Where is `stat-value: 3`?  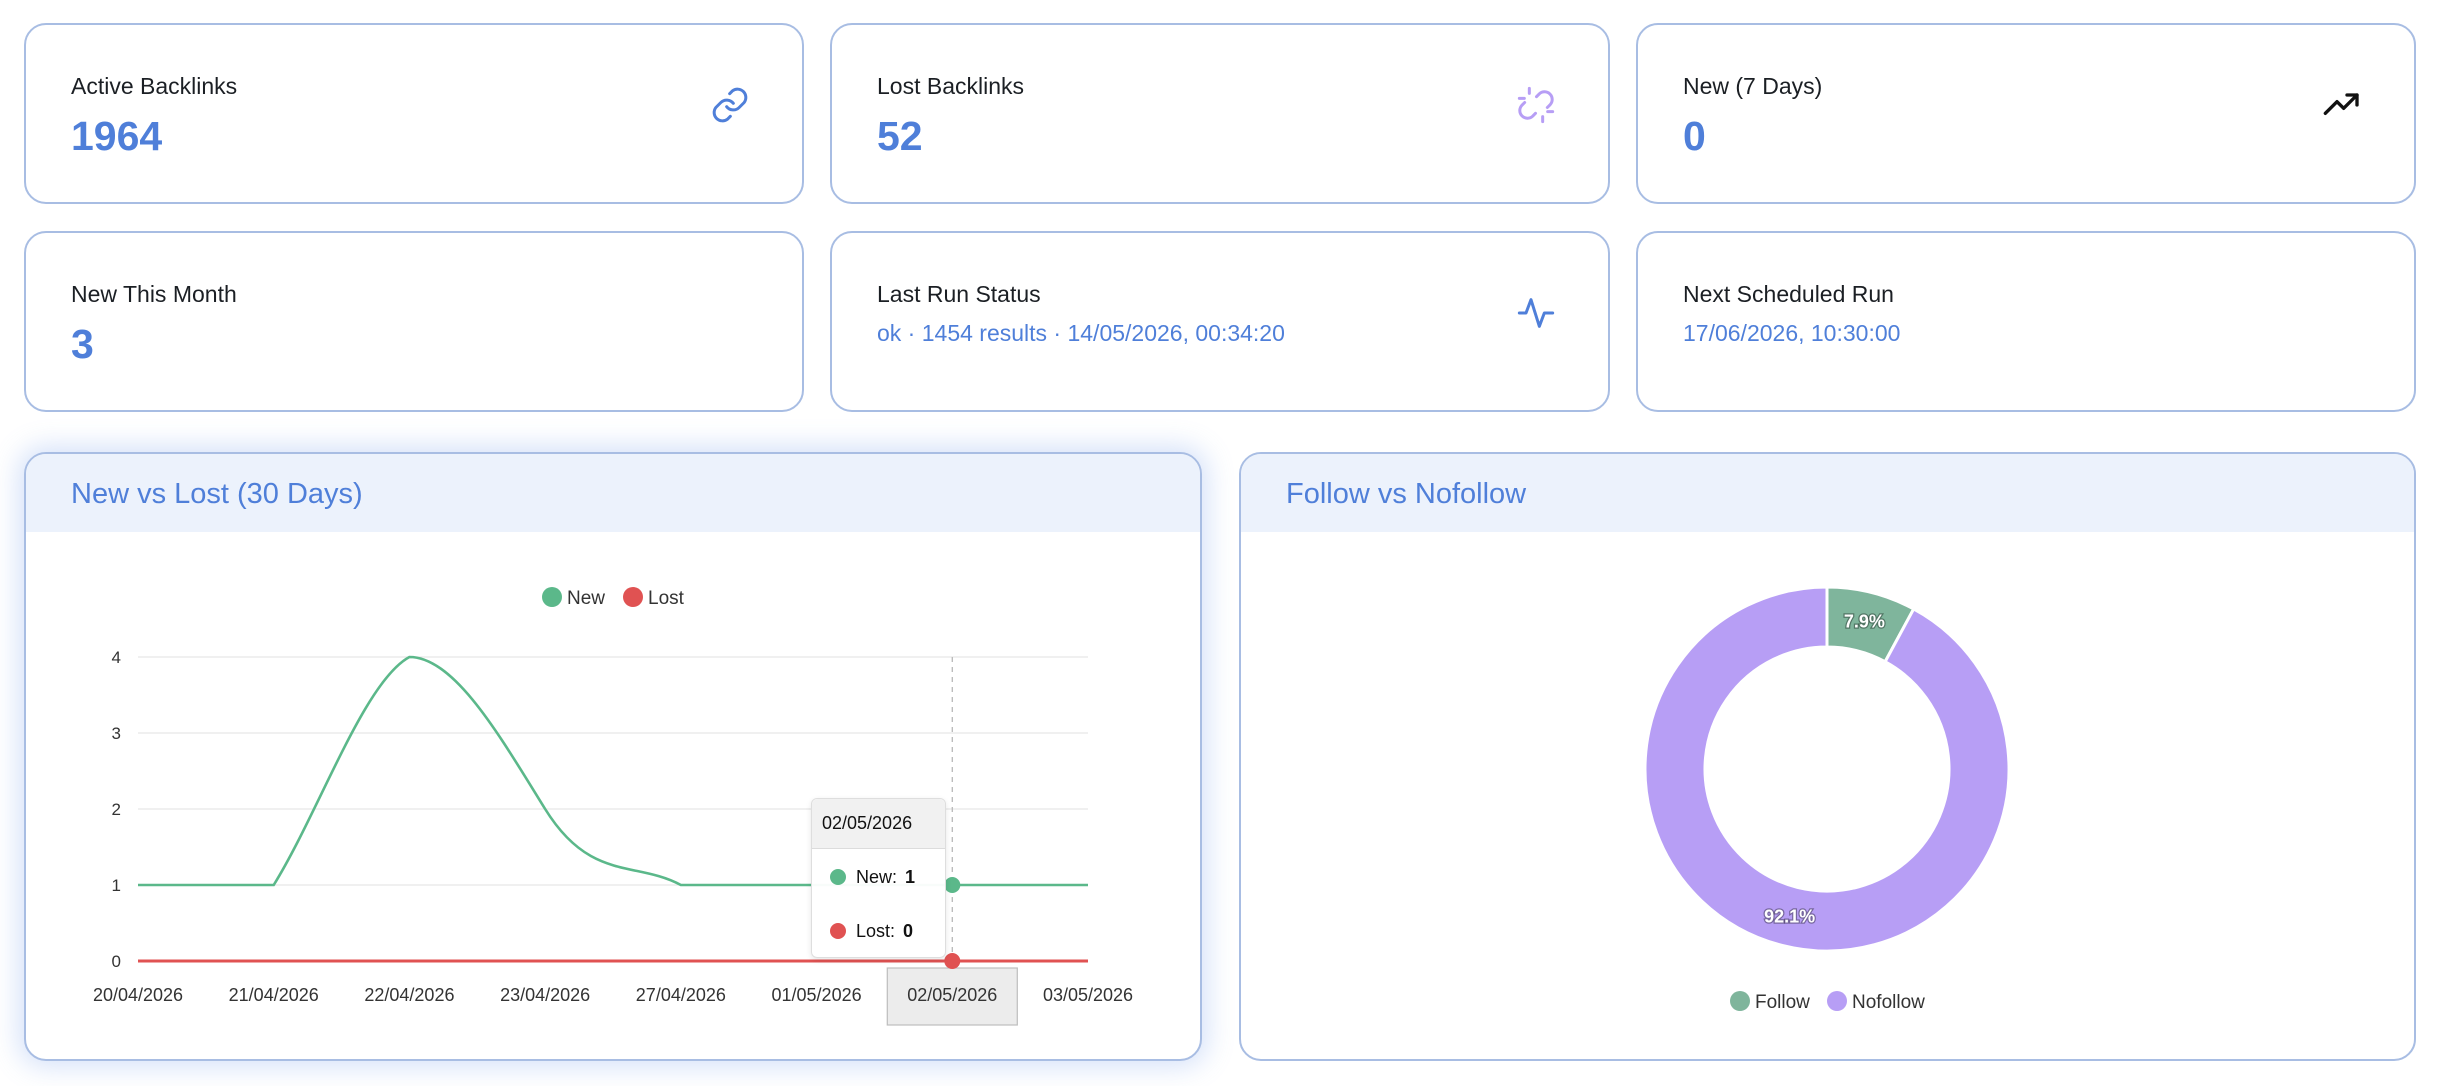
stat-value: 3 is located at coordinates (82, 344).